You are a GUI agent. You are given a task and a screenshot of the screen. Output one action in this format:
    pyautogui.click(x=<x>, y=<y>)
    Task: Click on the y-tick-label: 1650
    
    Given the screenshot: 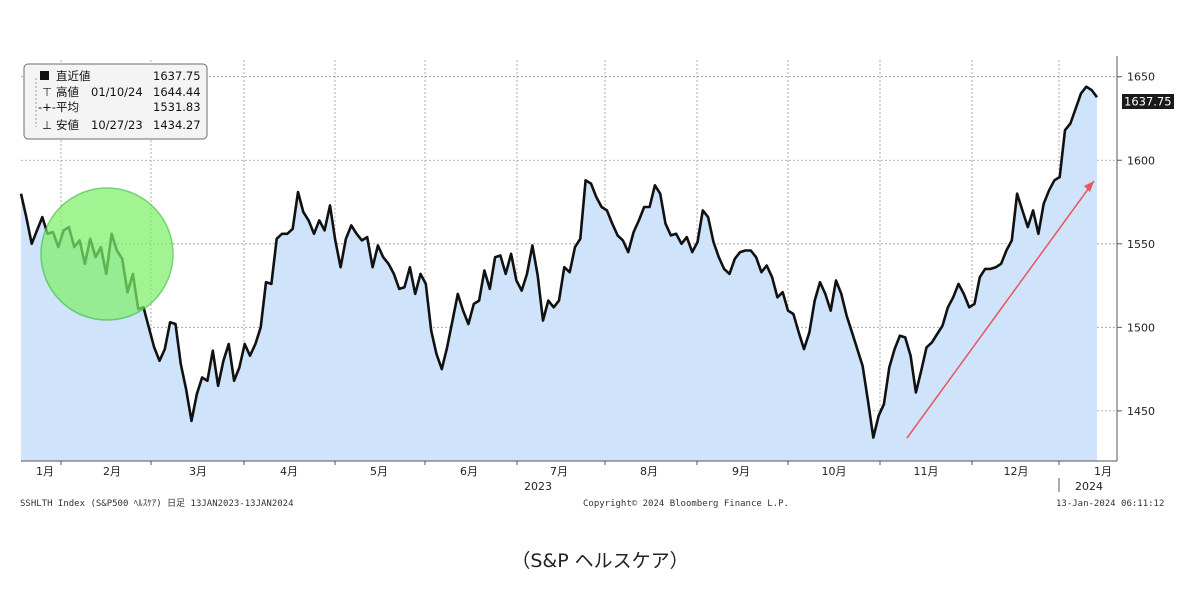 What is the action you would take?
    pyautogui.click(x=1141, y=77)
    